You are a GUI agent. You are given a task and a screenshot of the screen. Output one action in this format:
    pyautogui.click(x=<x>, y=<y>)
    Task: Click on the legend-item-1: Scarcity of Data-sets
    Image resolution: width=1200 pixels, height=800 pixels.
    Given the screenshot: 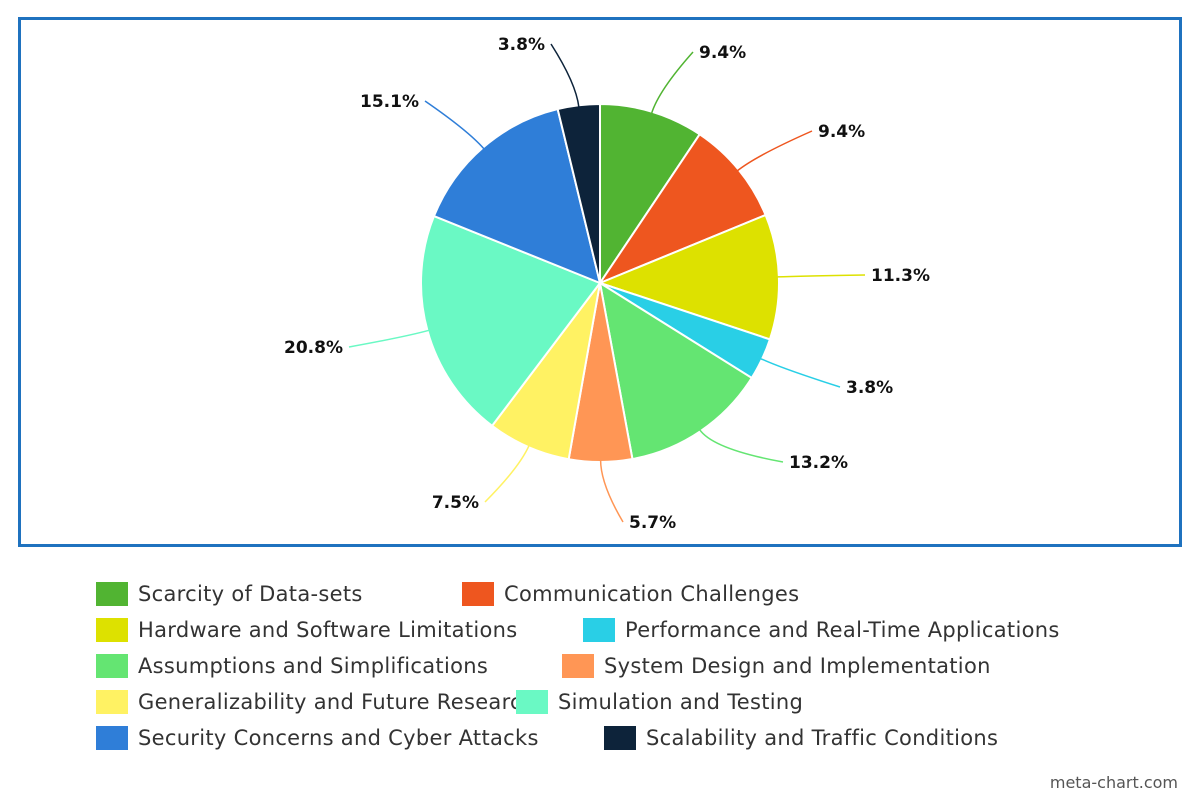 What is the action you would take?
    pyautogui.click(x=229, y=594)
    